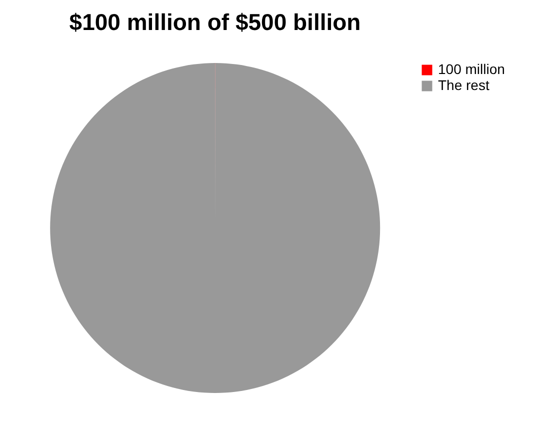  What do you see at coordinates (215, 22) in the screenshot?
I see `chart-title: $100 million of $500 billion` at bounding box center [215, 22].